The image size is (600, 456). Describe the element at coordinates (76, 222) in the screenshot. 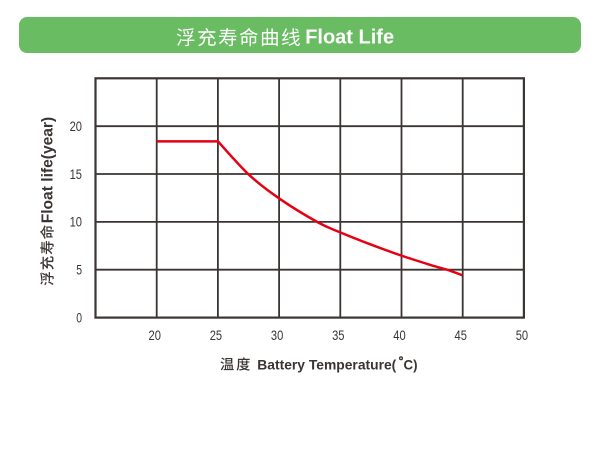

I see `svg-text: 10` at that location.